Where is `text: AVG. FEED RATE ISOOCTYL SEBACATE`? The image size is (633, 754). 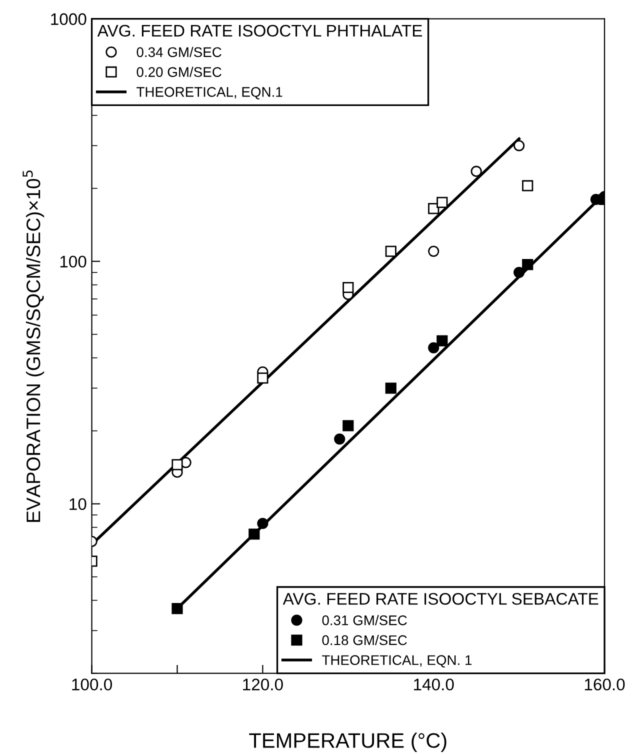 text: AVG. FEED RATE ISOOCTYL SEBACATE is located at coordinates (440, 598).